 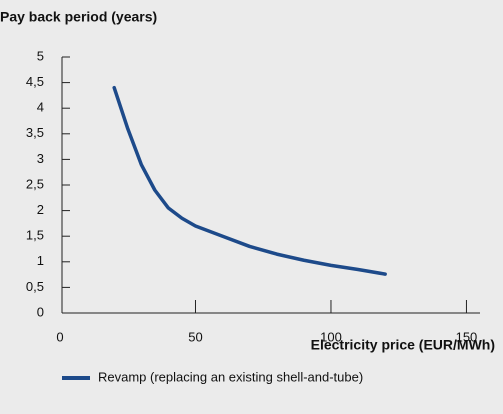 What do you see at coordinates (40, 55) in the screenshot?
I see `y-tick-label: 5` at bounding box center [40, 55].